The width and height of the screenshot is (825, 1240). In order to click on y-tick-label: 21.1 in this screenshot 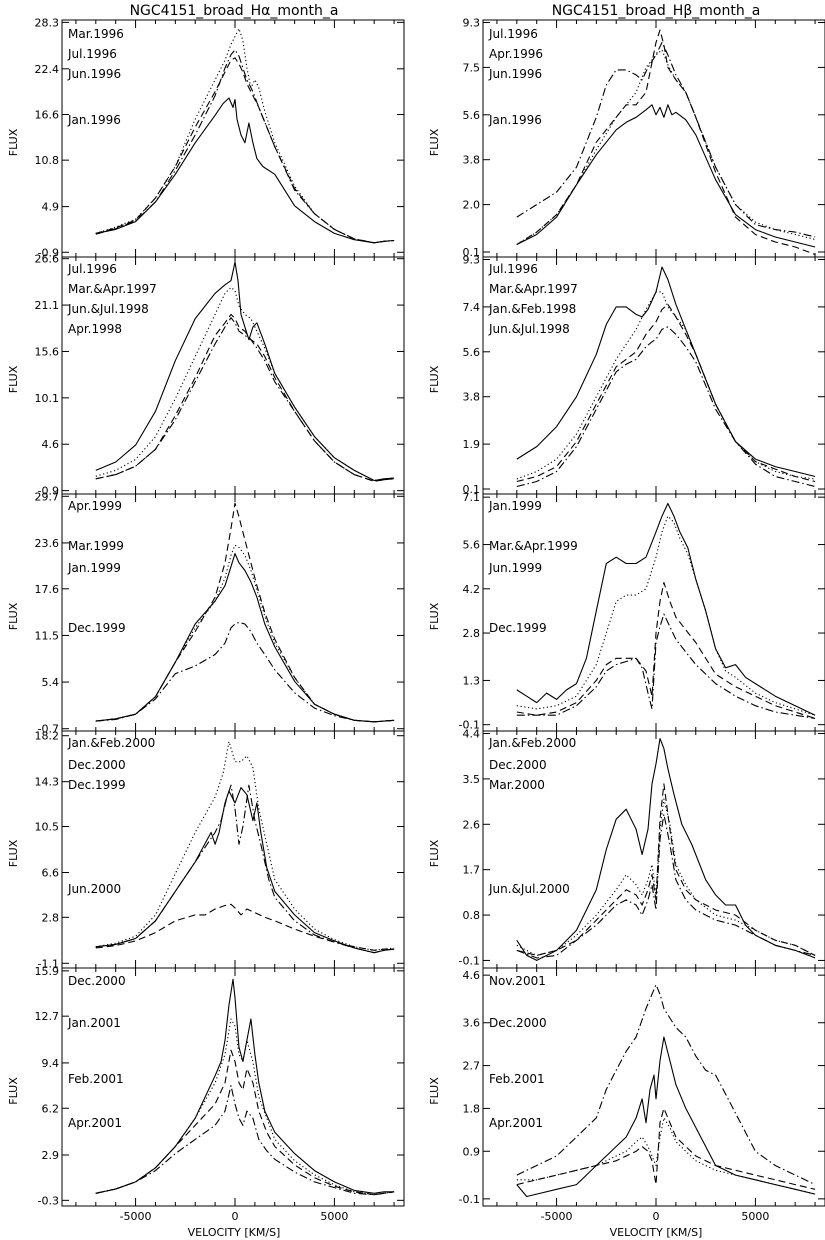, I will do `click(47, 305)`.